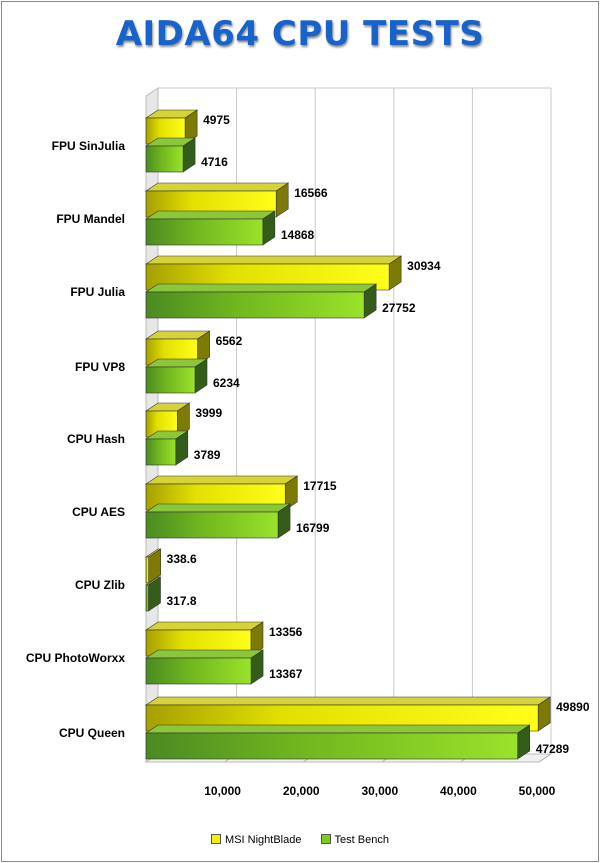 This screenshot has height=863, width=600. I want to click on data-label: 27752, so click(399, 308).